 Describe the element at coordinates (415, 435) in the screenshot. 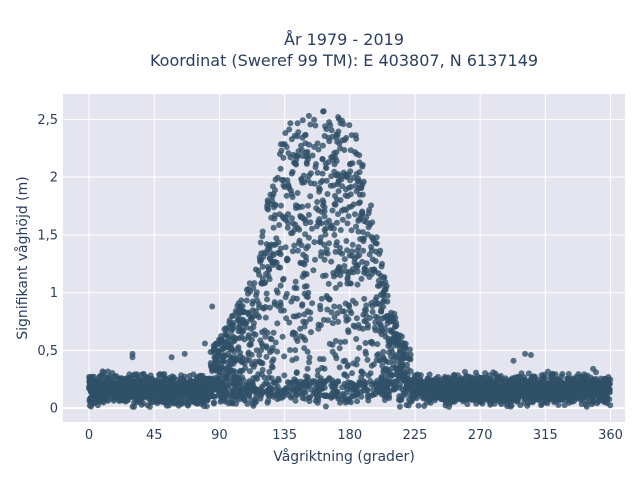

I see `x-tick-label: 225` at that location.